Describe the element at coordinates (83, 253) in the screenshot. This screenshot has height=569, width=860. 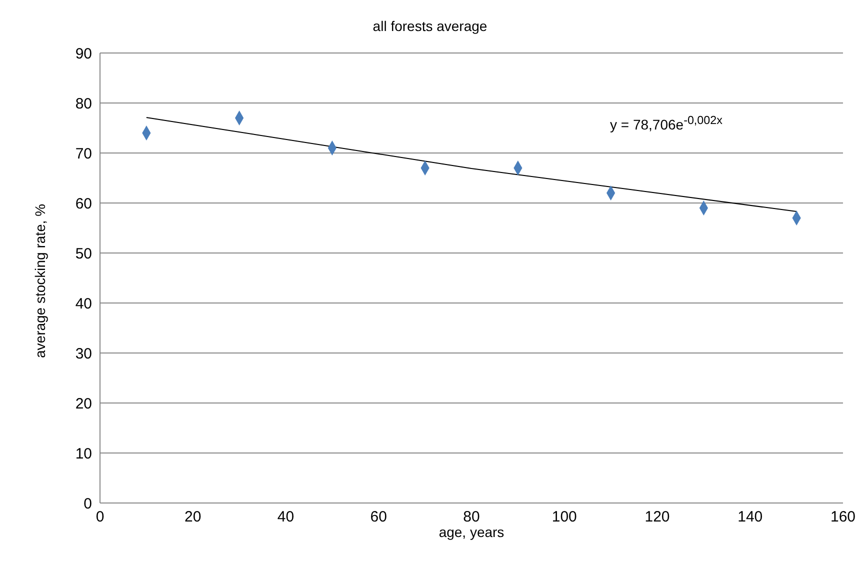
I see `y-tick-label: 50` at that location.